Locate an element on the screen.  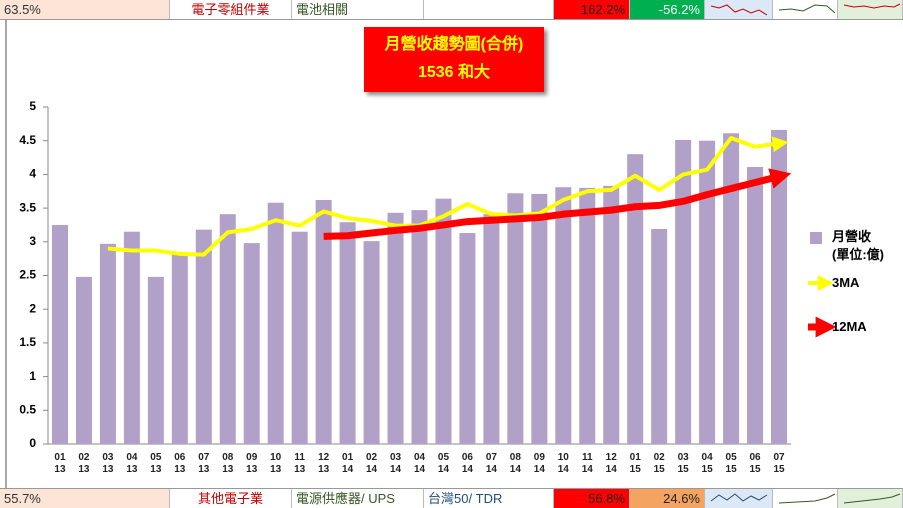
x-tick-label: 11 14 is located at coordinates (587, 463).